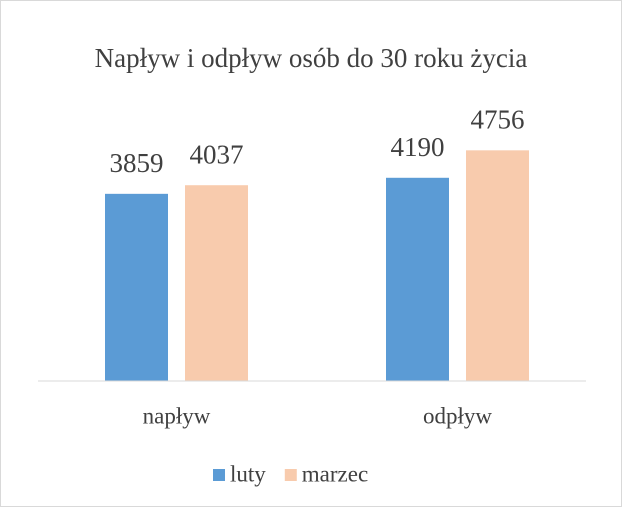 The width and height of the screenshot is (622, 507). I want to click on x-tick-label: napływ, so click(177, 415).